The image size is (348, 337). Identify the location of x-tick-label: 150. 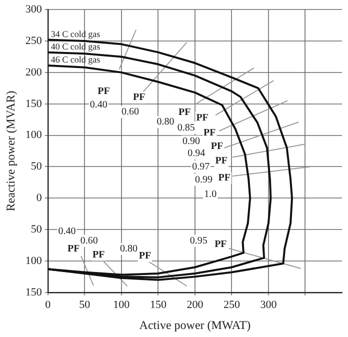
(158, 304).